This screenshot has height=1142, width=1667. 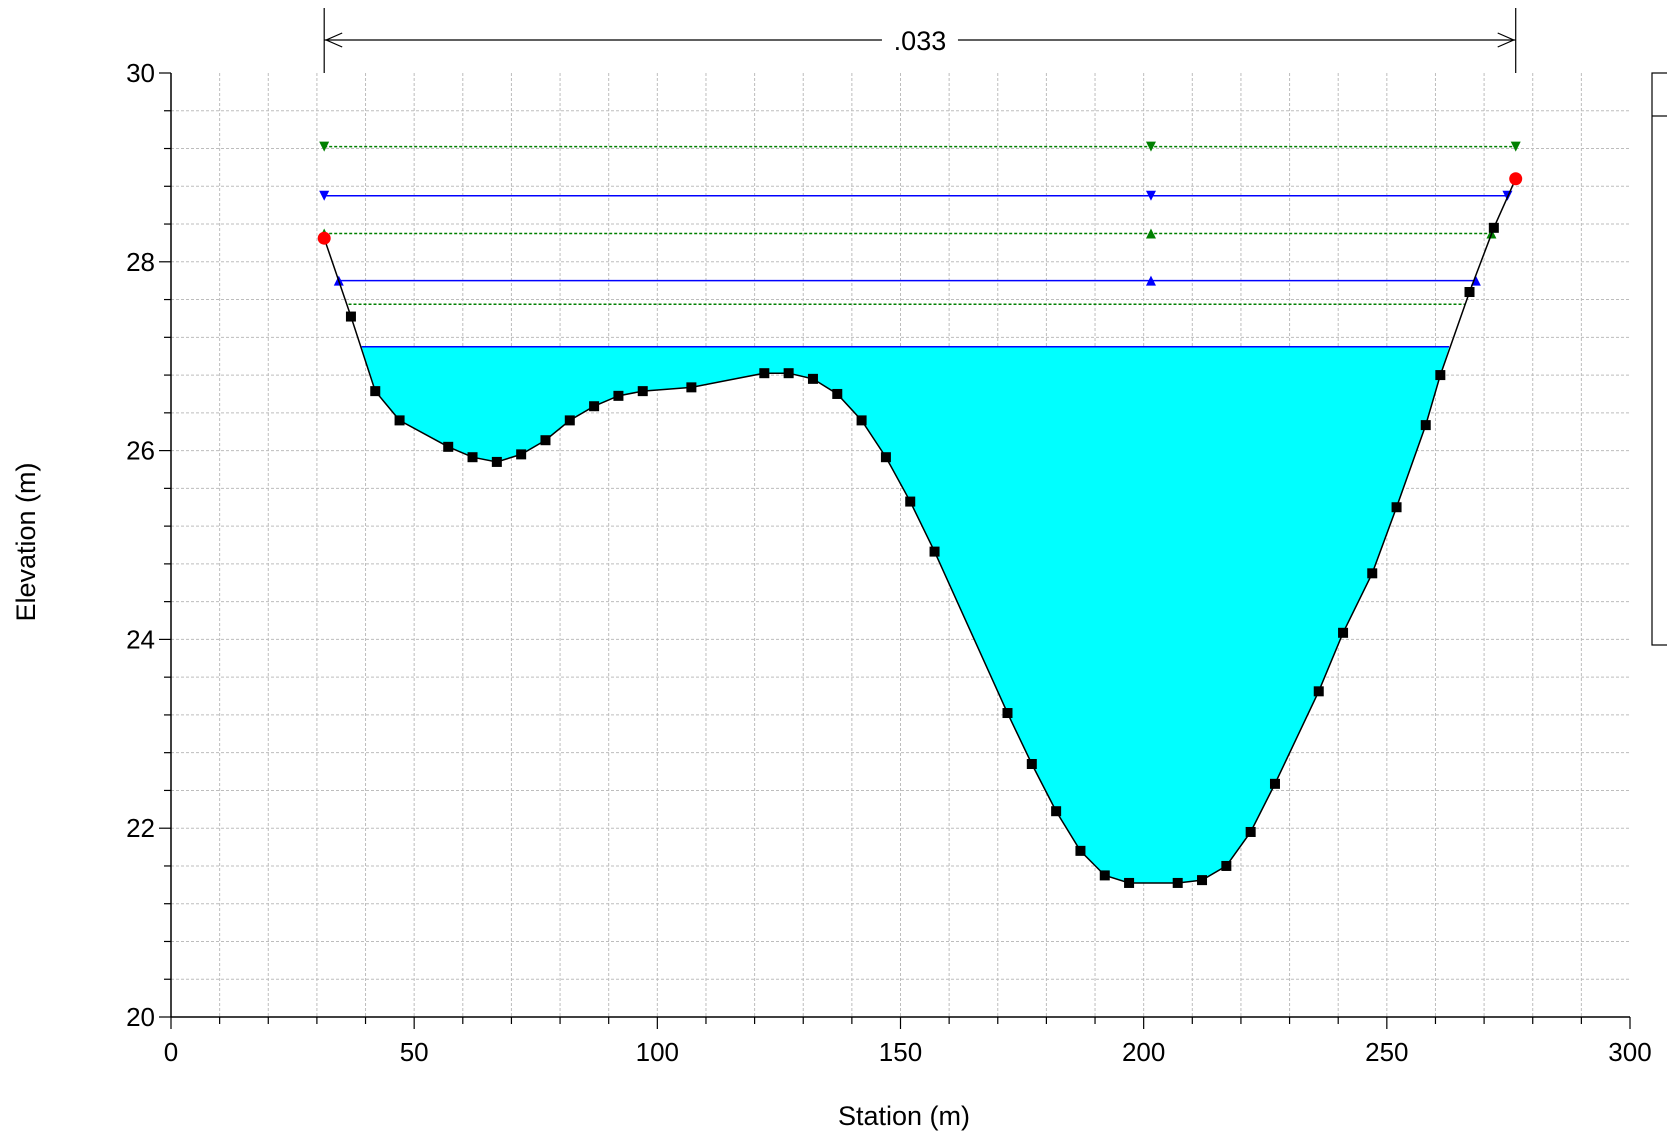 I want to click on roughness-value-label: .033, so click(x=920, y=41).